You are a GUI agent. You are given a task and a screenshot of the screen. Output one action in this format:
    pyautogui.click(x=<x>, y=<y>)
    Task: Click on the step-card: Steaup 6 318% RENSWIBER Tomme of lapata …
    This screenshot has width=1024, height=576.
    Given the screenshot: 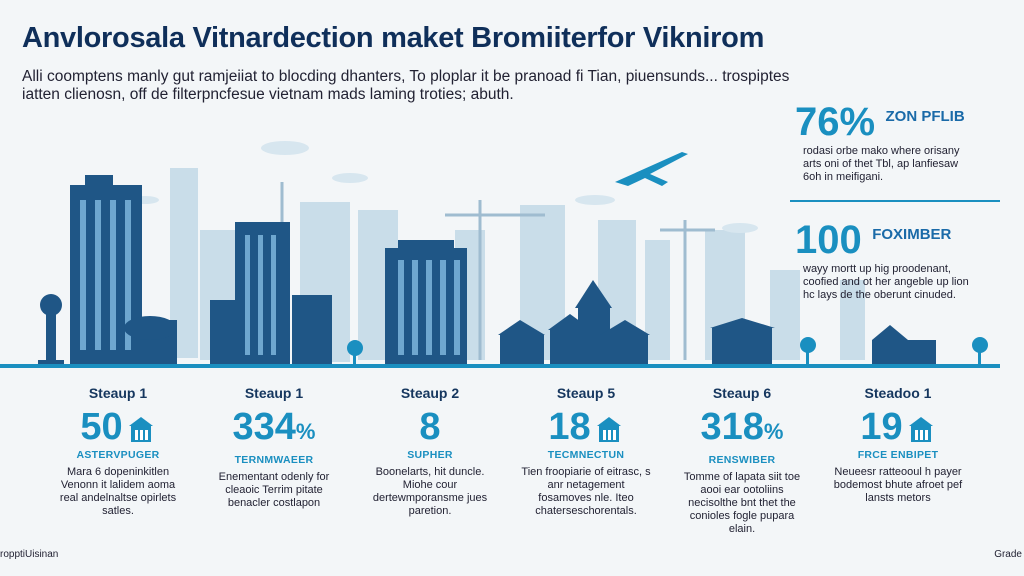 What is the action you would take?
    pyautogui.click(x=742, y=460)
    